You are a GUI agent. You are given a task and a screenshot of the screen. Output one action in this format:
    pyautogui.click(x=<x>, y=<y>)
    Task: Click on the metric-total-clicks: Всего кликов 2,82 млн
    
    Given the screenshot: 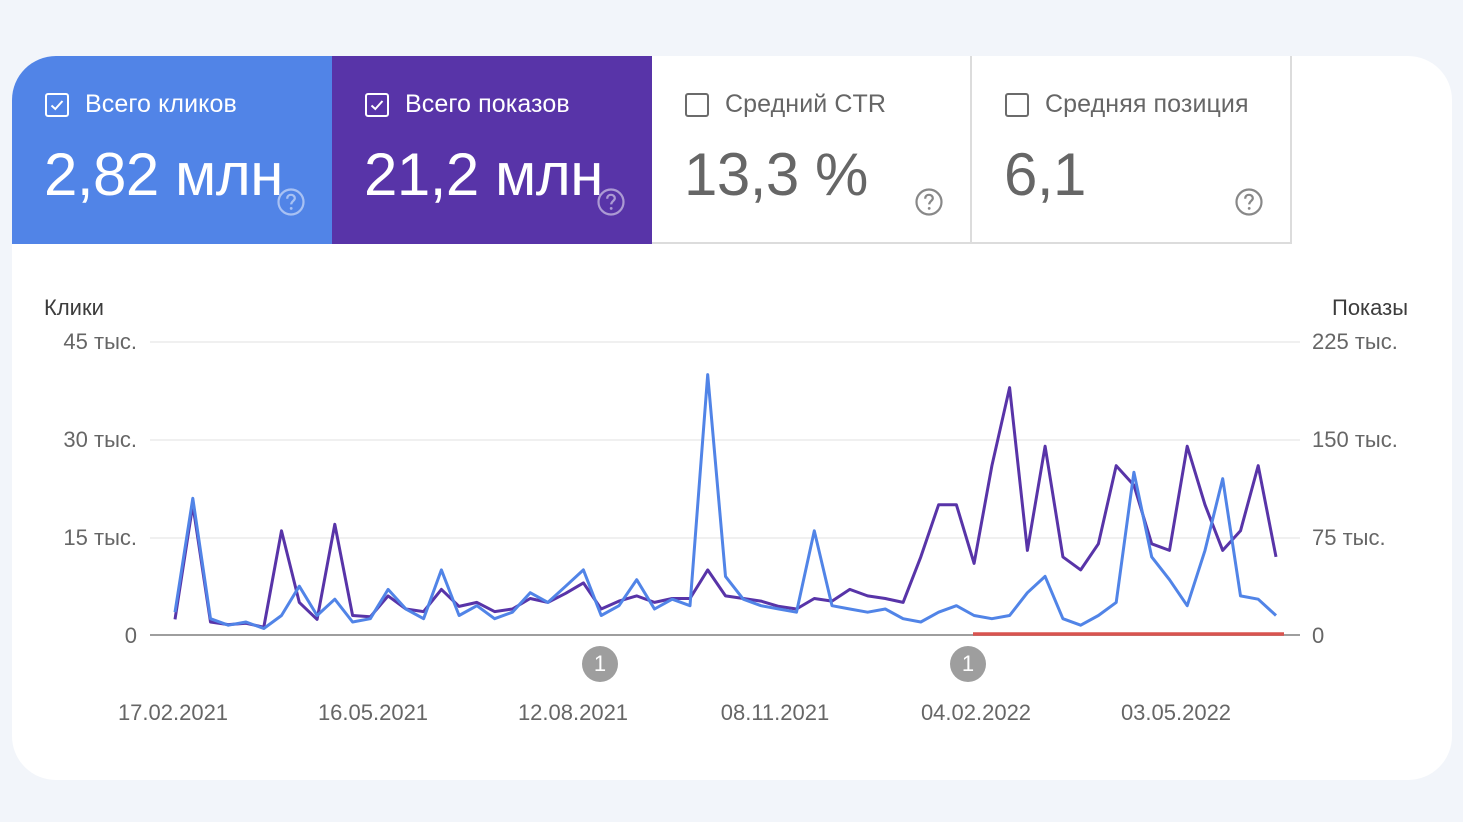 What is the action you would take?
    pyautogui.click(x=172, y=150)
    